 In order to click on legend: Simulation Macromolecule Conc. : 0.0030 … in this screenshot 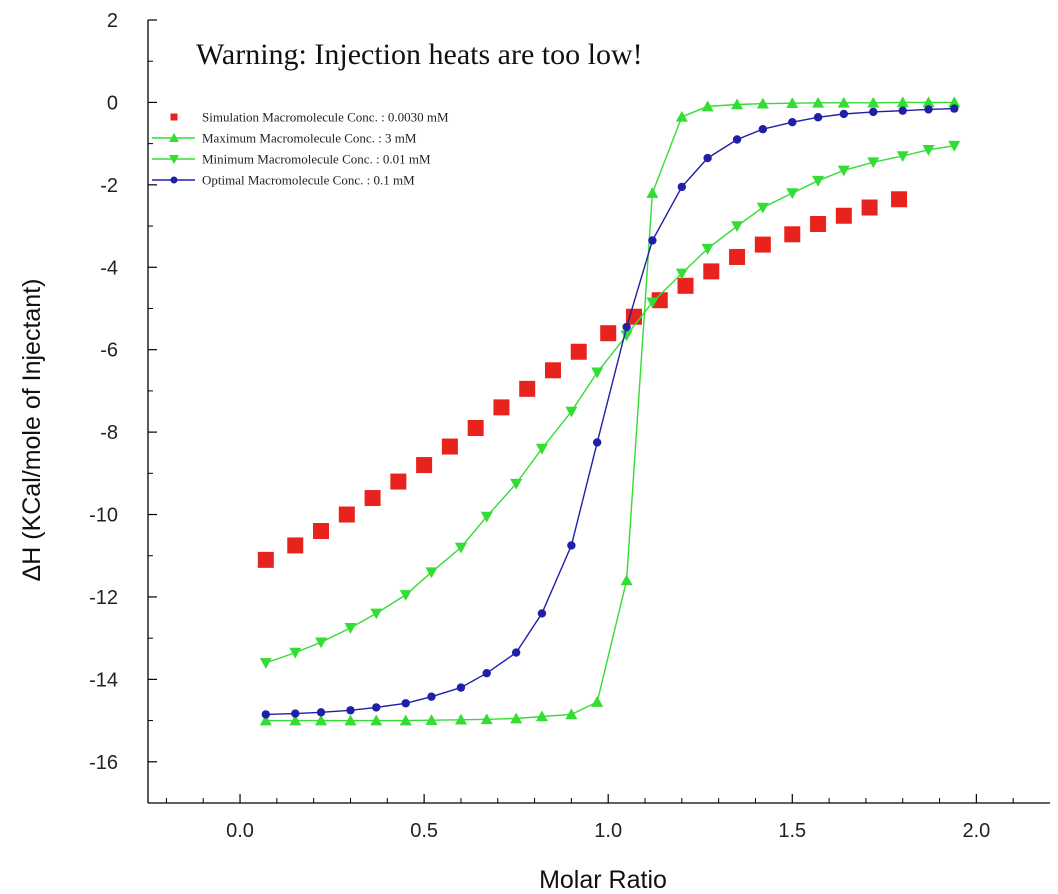, I will do `click(300, 149)`.